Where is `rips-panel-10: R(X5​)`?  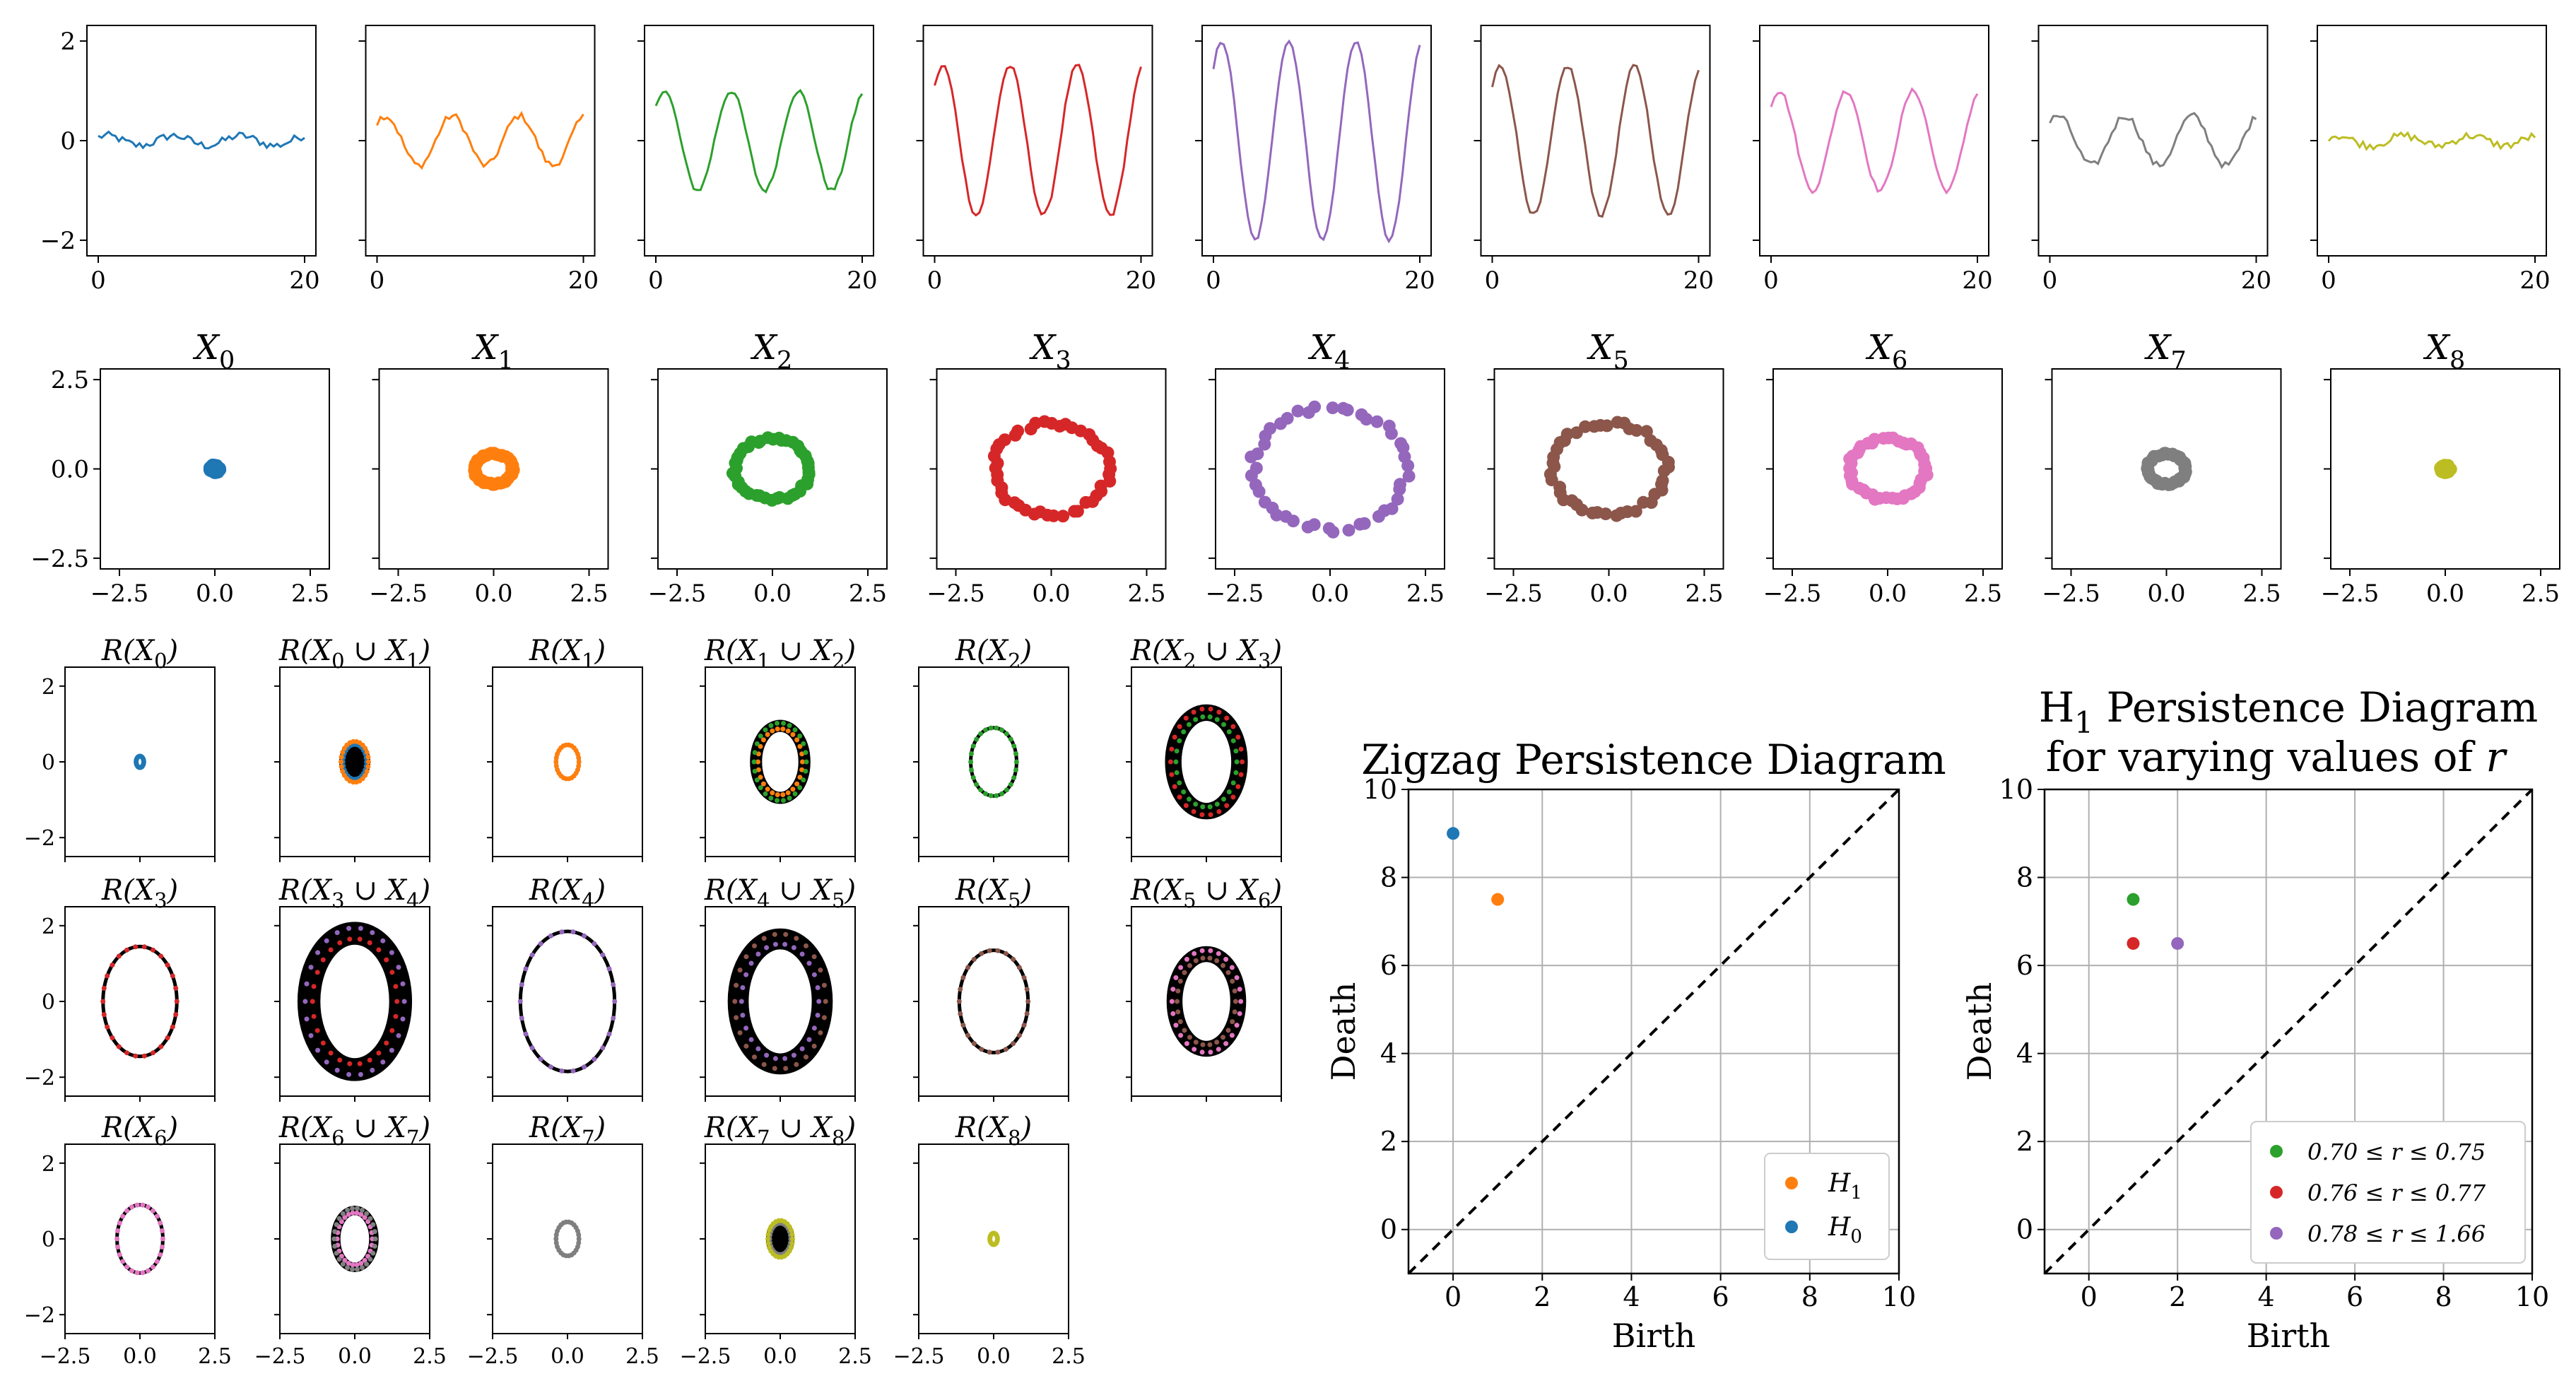
rips-panel-10: R(X5​) is located at coordinates (991, 988).